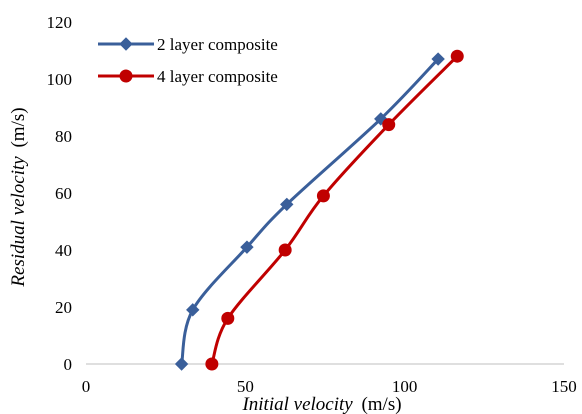 The width and height of the screenshot is (582, 414). I want to click on x-axis-title-unit: (m/s), so click(381, 404).